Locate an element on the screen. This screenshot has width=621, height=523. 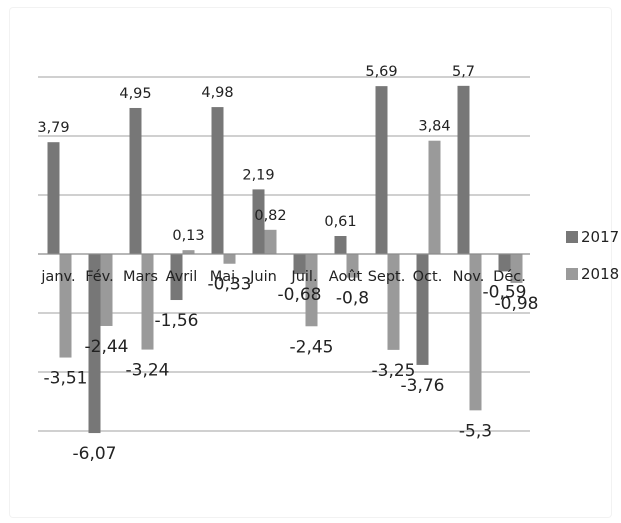
bar-2018-Maj is located at coordinates (229, 259).